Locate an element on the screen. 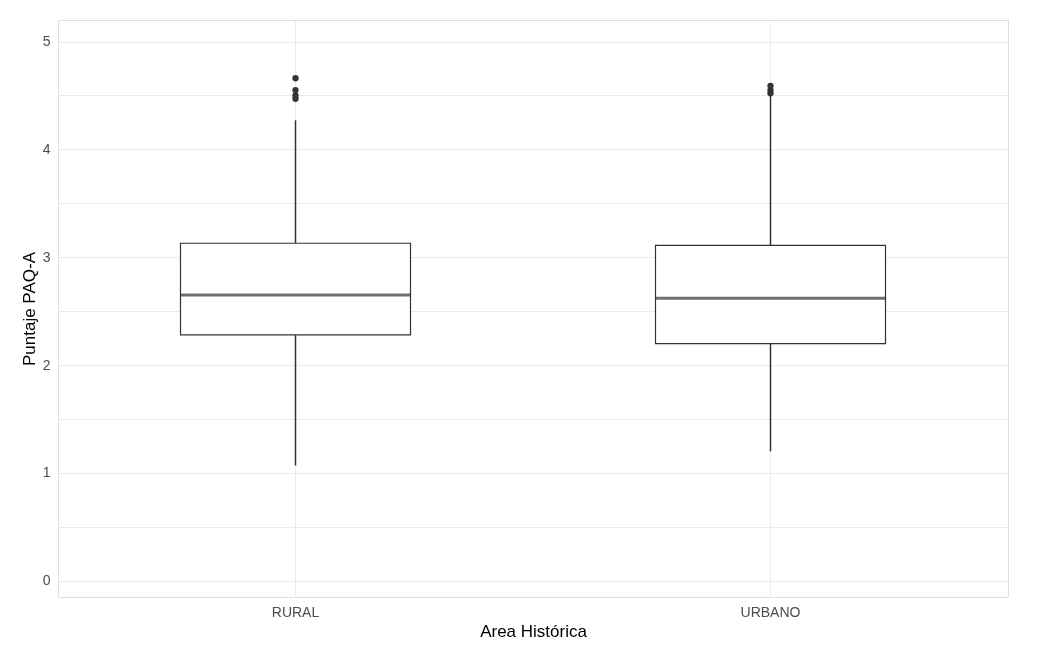 The image size is (1038, 649). x-tick-label: RURAL is located at coordinates (295, 611).